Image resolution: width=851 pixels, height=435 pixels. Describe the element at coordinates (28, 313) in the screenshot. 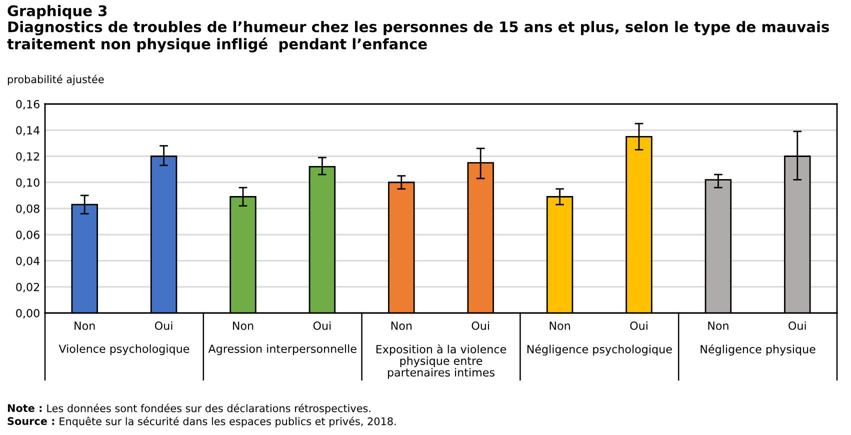

I see `y-tick-label: 0,00` at that location.